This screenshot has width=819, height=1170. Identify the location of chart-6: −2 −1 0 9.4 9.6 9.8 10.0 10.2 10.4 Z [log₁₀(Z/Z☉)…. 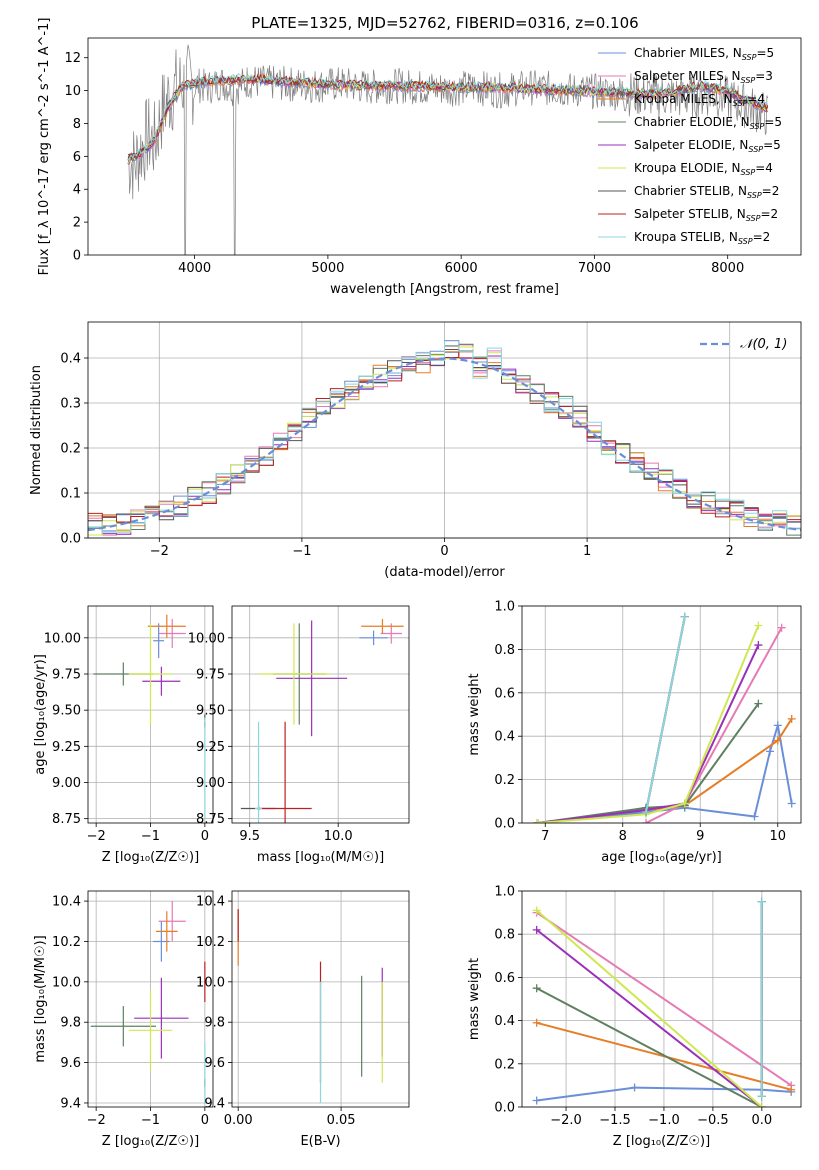
(123, 1019).